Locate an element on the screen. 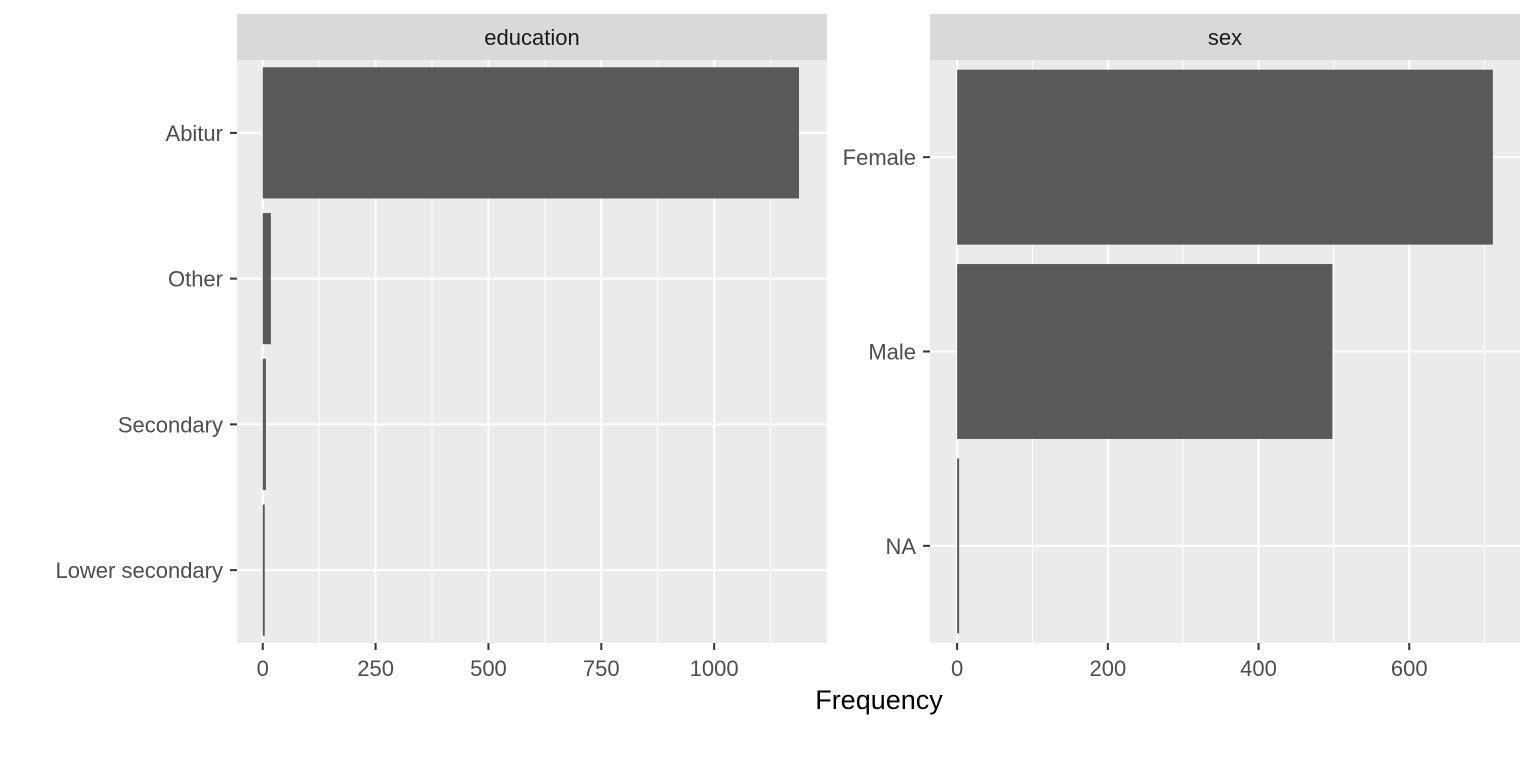  y-tick-label: Female is located at coordinates (879, 157).